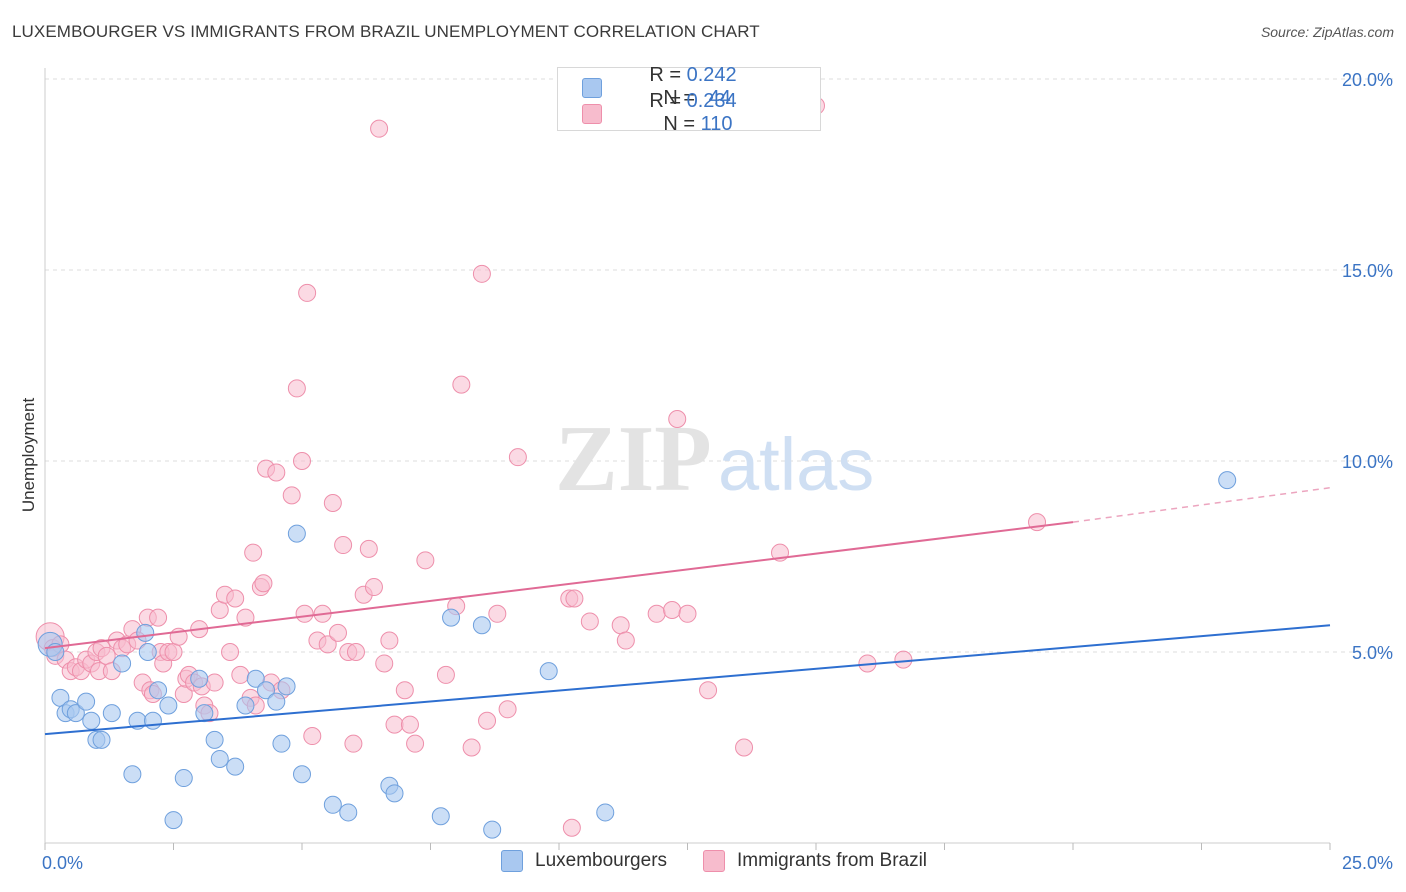  I want to click on watermark: ZIP atlas, so click(714, 459).